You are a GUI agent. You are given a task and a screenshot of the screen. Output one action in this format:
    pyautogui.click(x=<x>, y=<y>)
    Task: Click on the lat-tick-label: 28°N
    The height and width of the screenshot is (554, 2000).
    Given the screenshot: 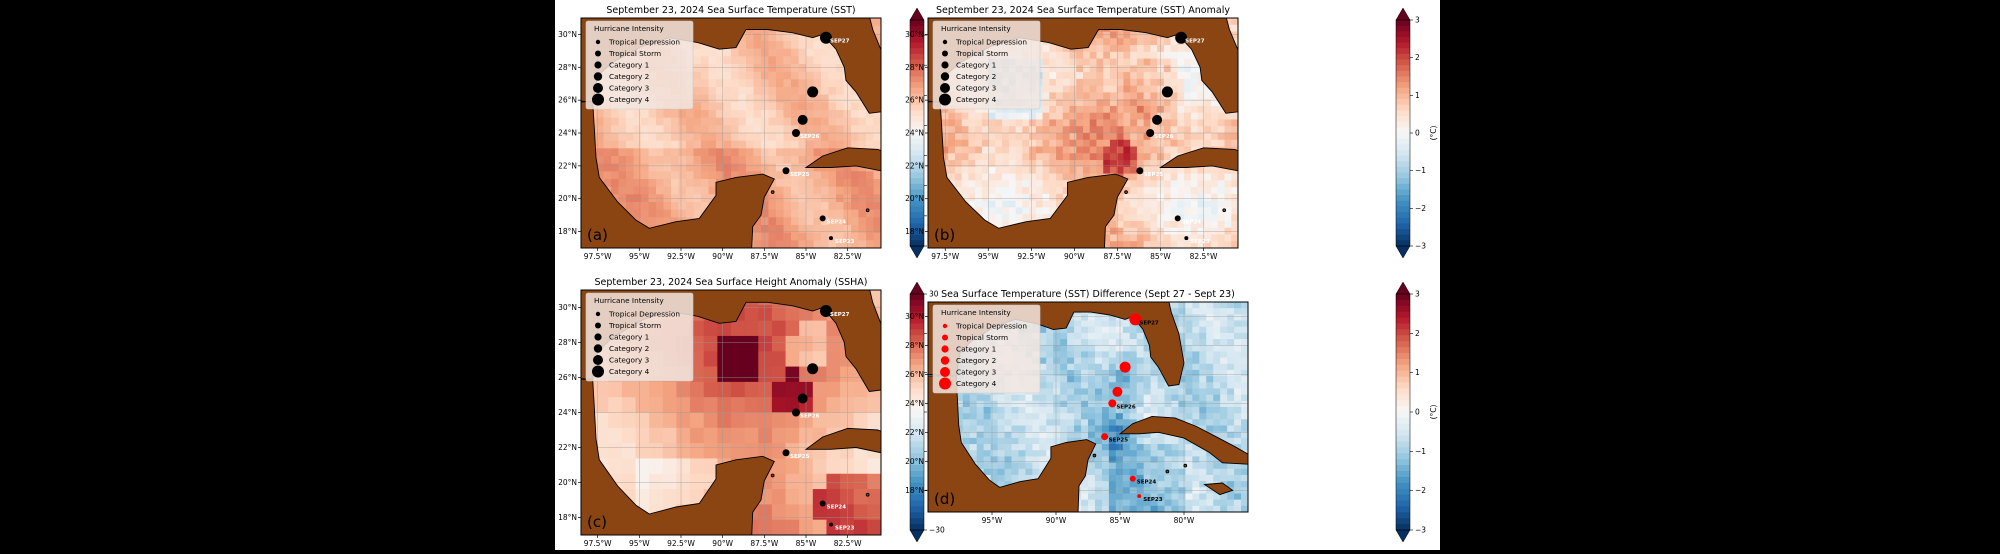 What is the action you would take?
    pyautogui.click(x=567, y=67)
    